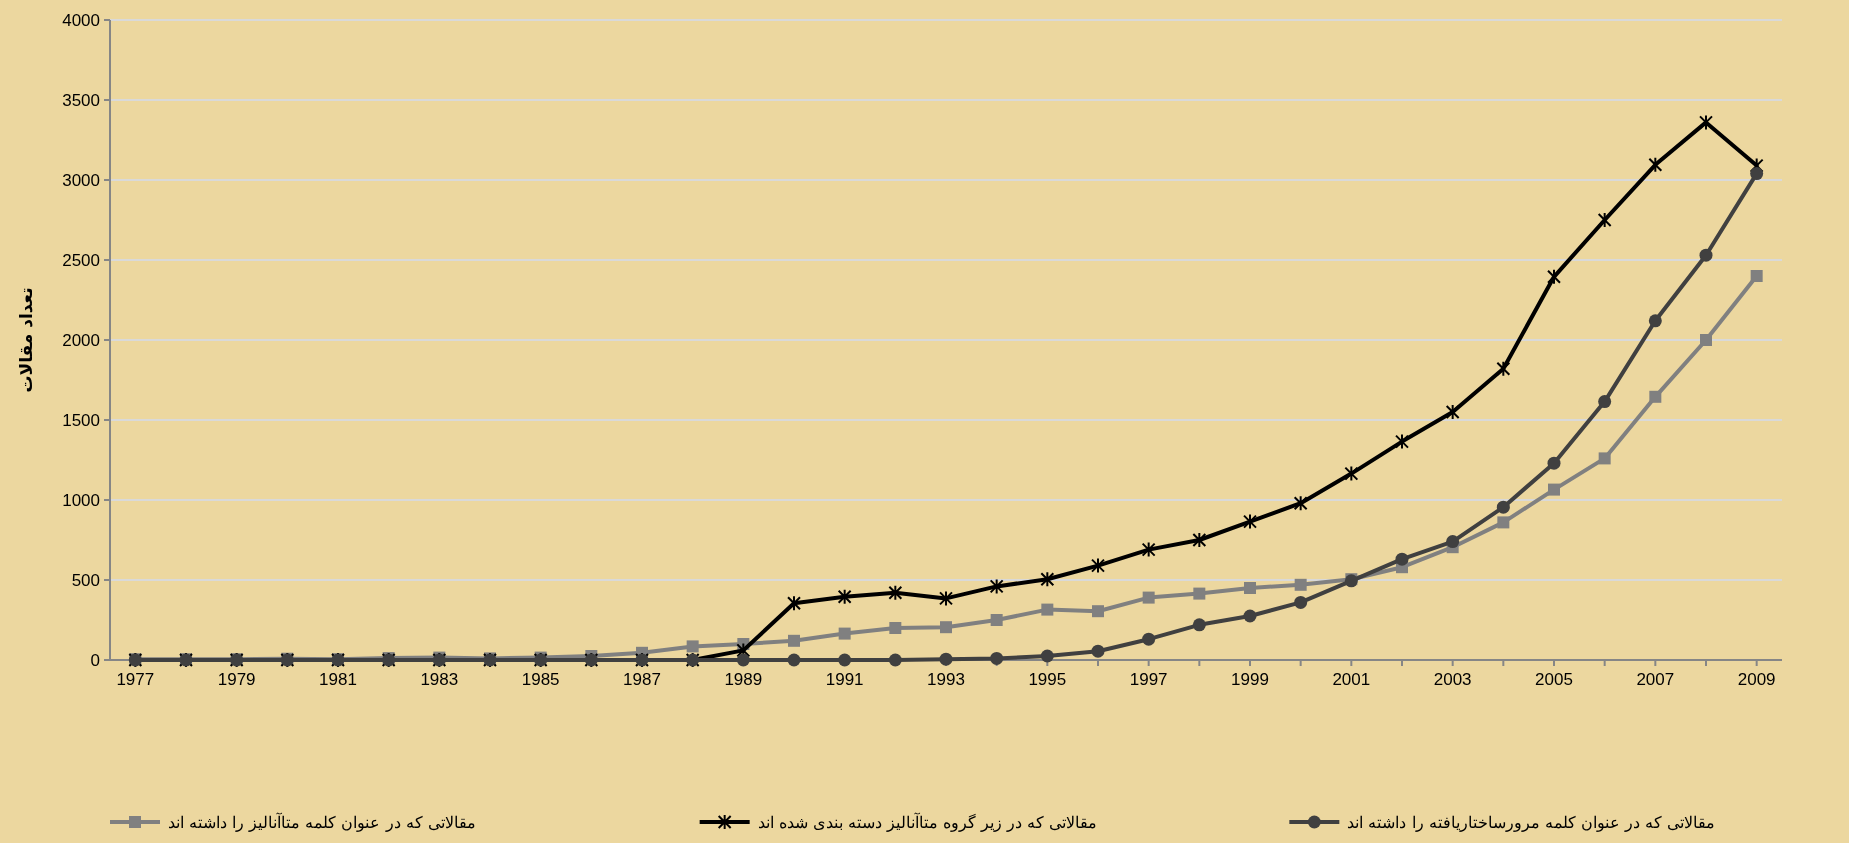 This screenshot has height=843, width=1849. I want to click on x-tick-label: 1985, so click(540, 679).